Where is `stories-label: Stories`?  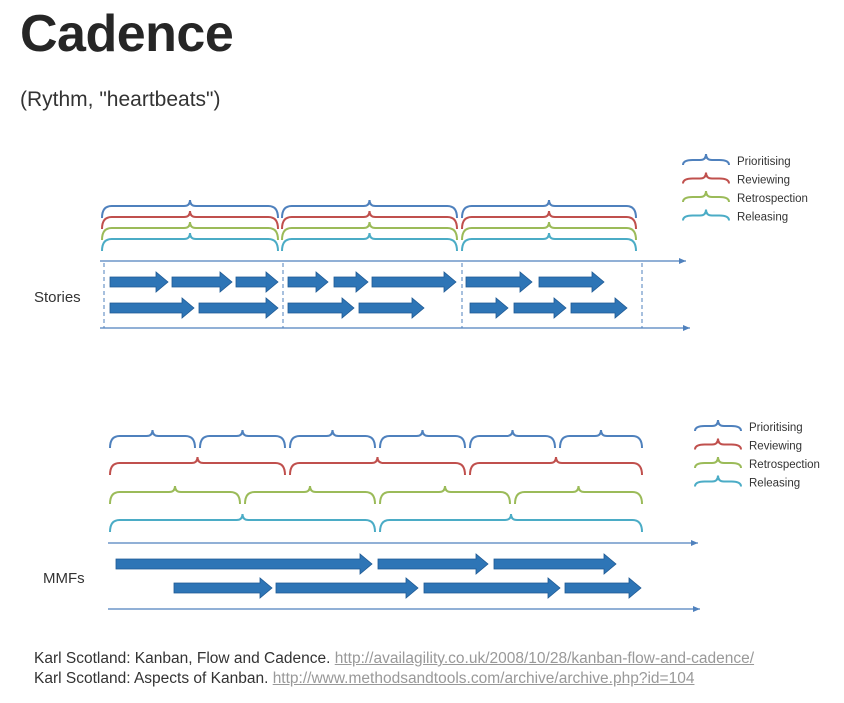
stories-label: Stories is located at coordinates (57, 297).